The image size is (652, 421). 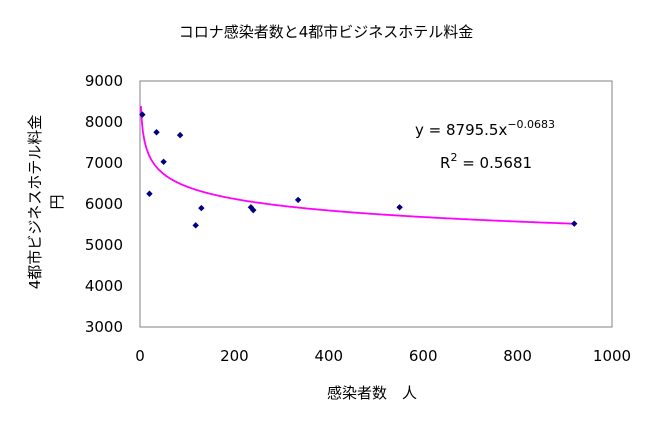 I want to click on y-tick-labels: 3000 4000 5000 6000 7000 8000 9000, so click(x=104, y=204).